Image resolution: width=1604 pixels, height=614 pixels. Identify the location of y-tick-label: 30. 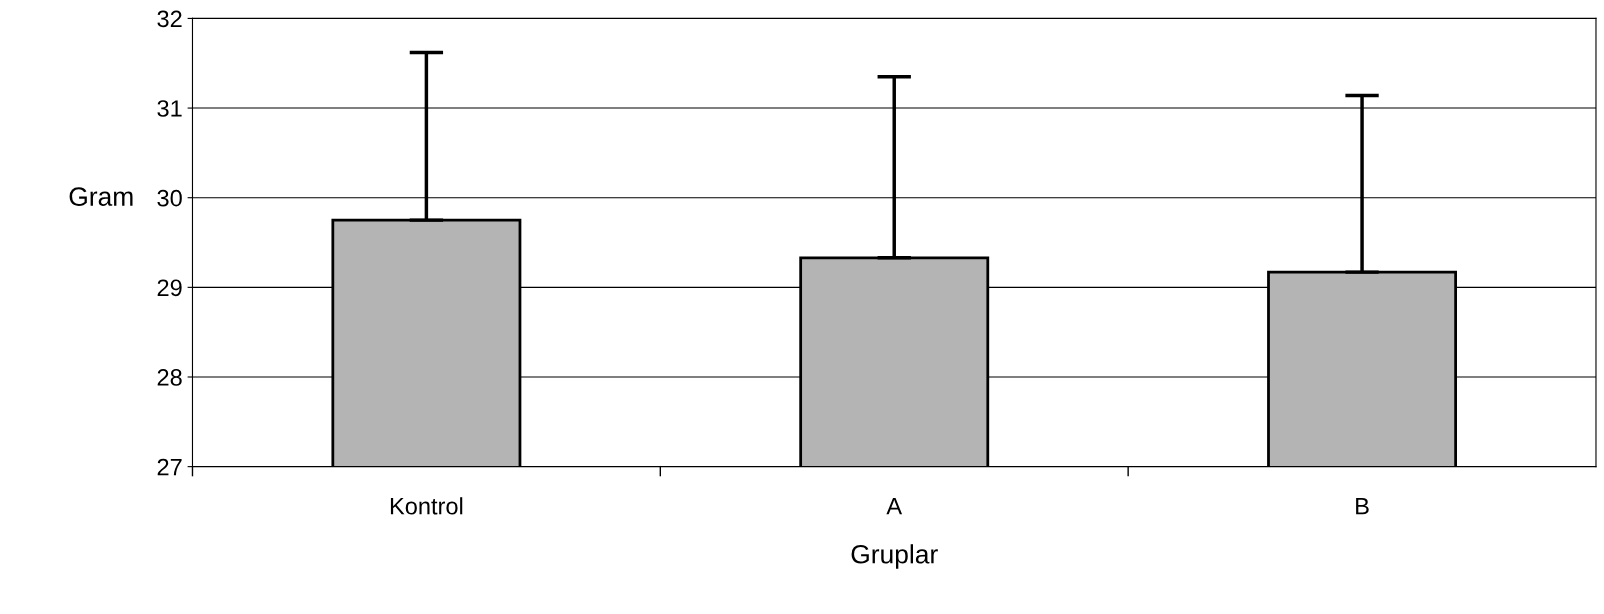
(169, 198).